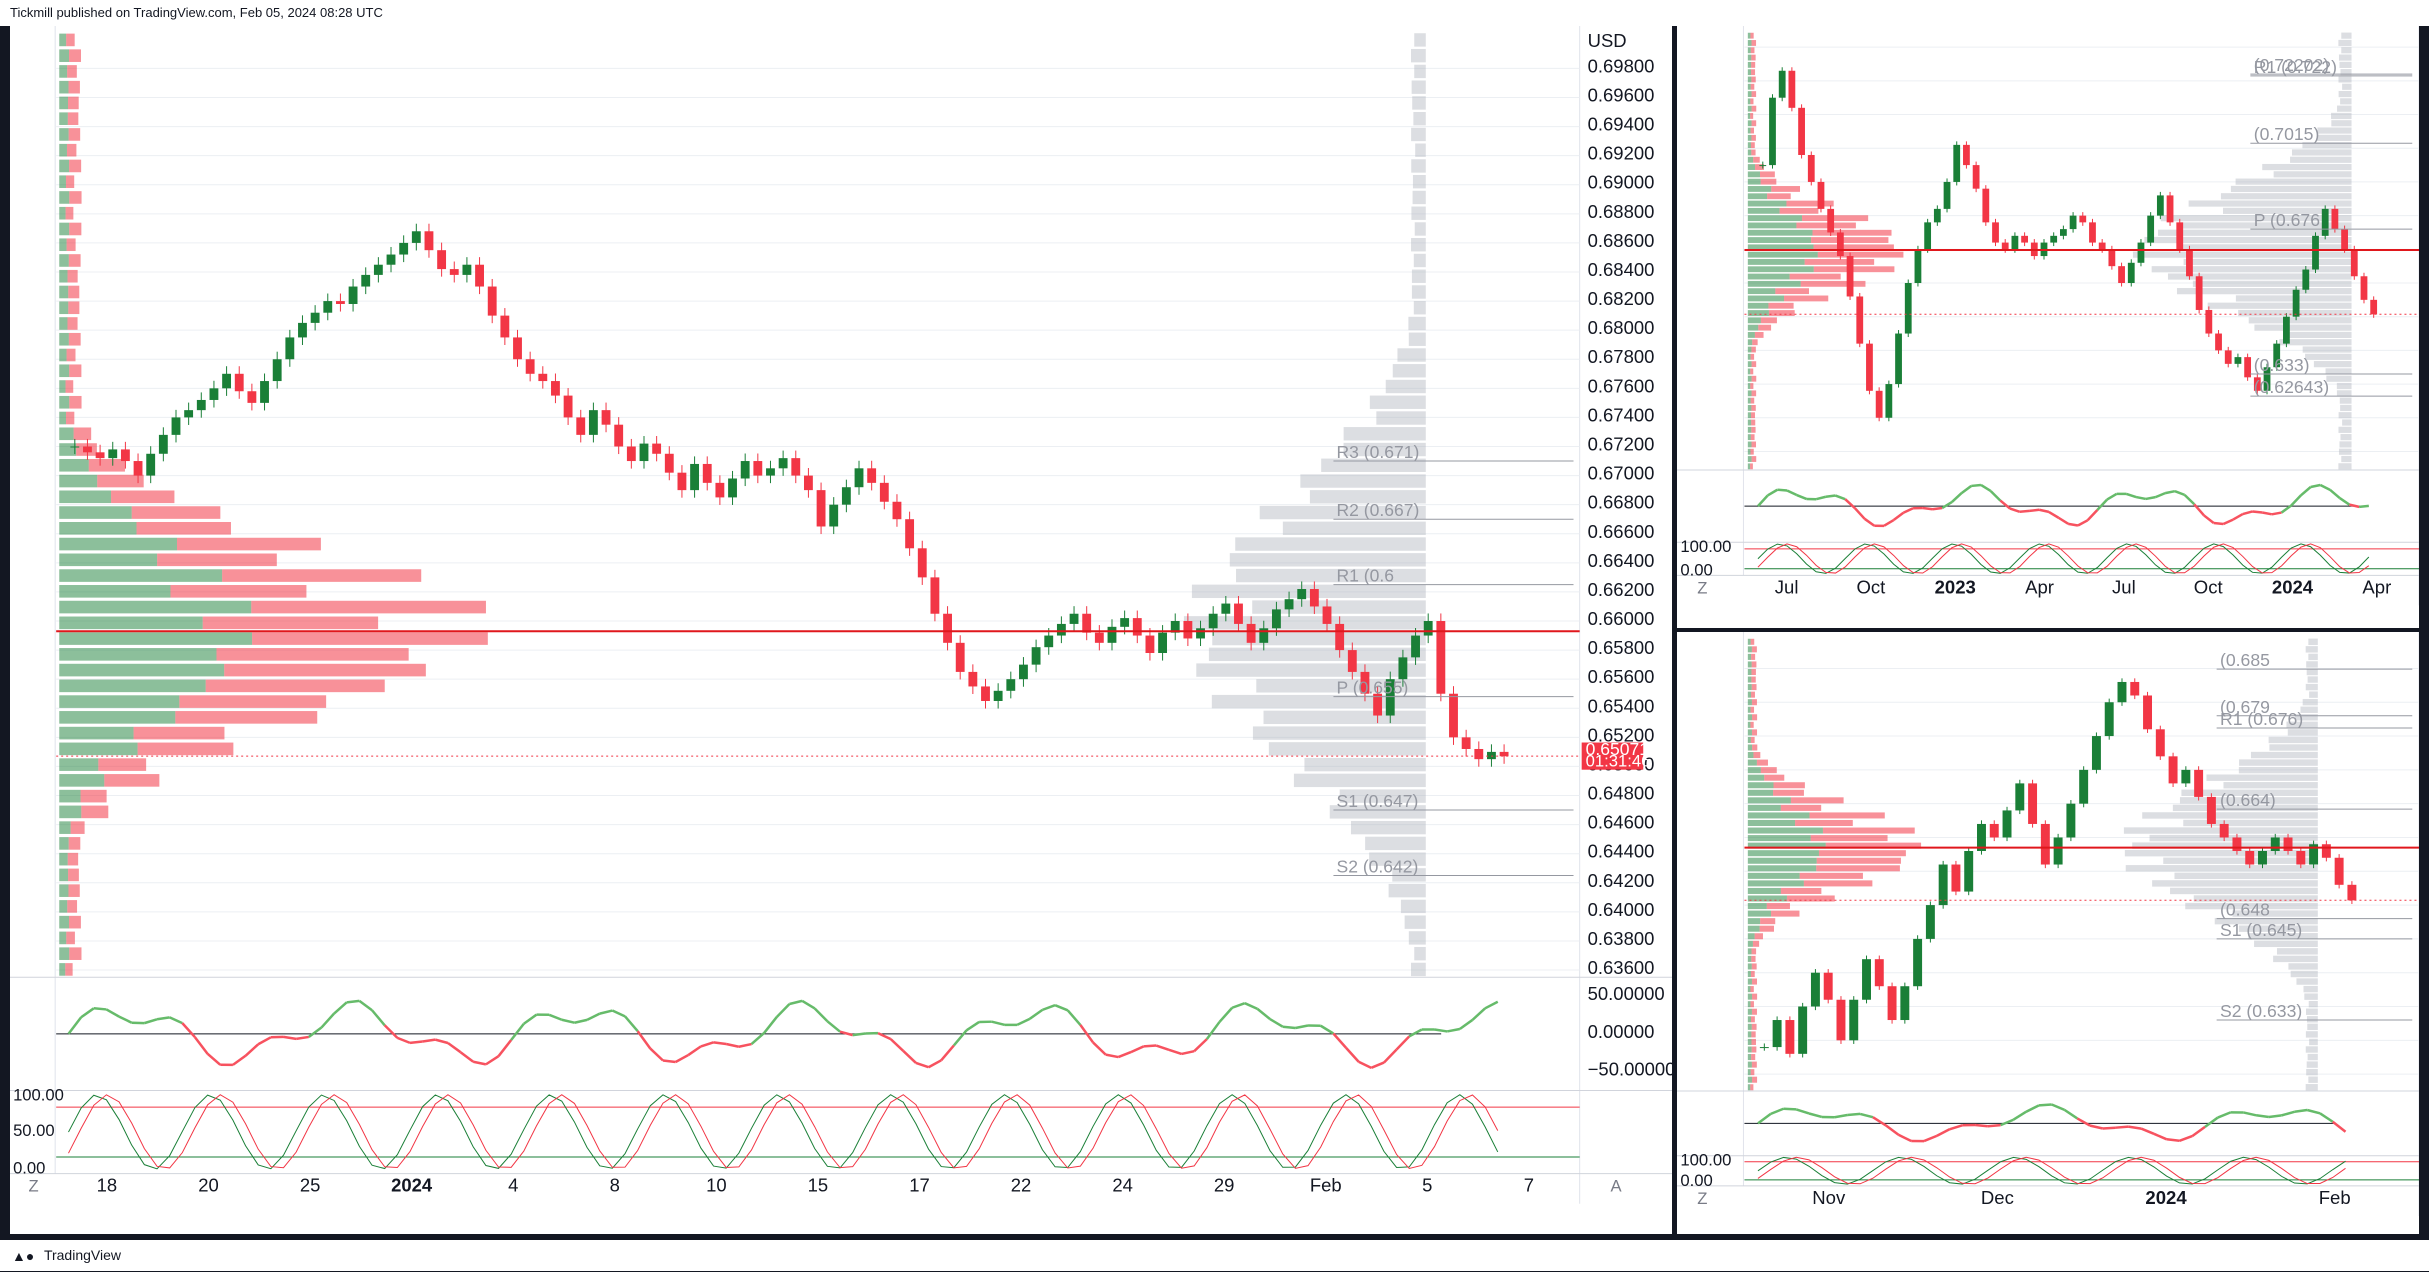  I want to click on tradingview-logo-icon: ▲●, so click(23, 1256).